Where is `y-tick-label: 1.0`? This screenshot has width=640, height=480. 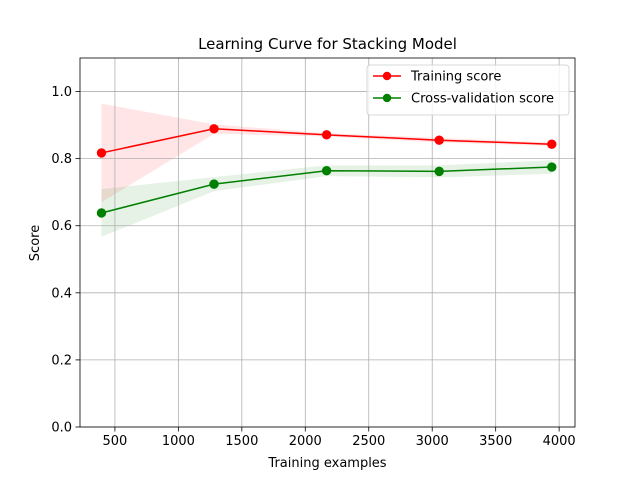 y-tick-label: 1.0 is located at coordinates (61, 92).